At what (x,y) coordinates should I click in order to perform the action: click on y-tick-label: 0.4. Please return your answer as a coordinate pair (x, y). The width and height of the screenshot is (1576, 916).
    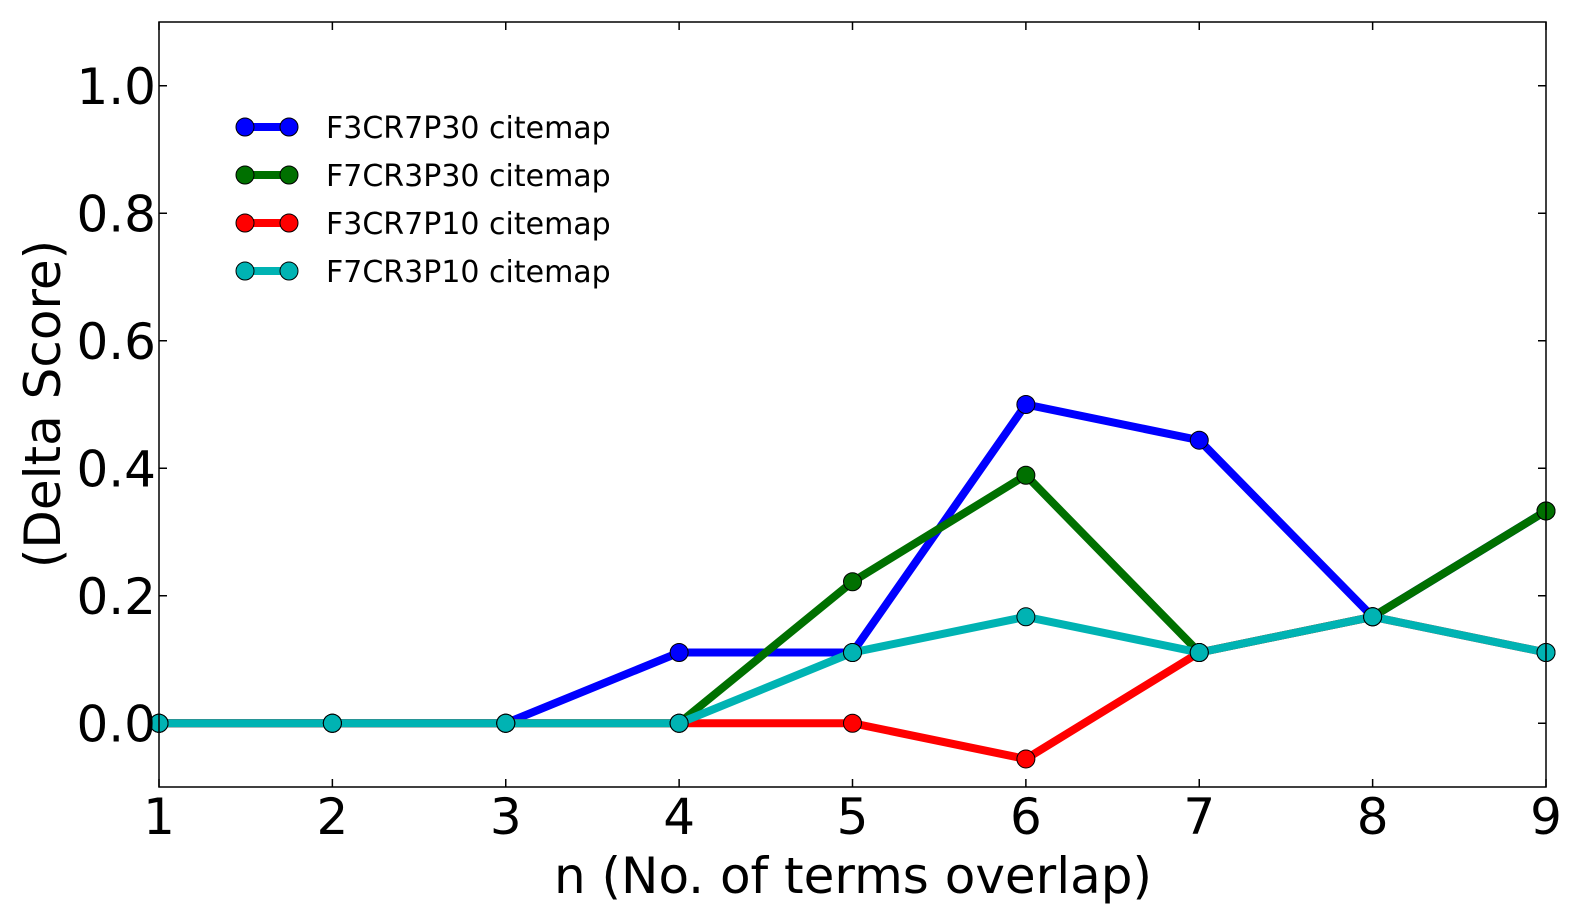
    Looking at the image, I should click on (116, 469).